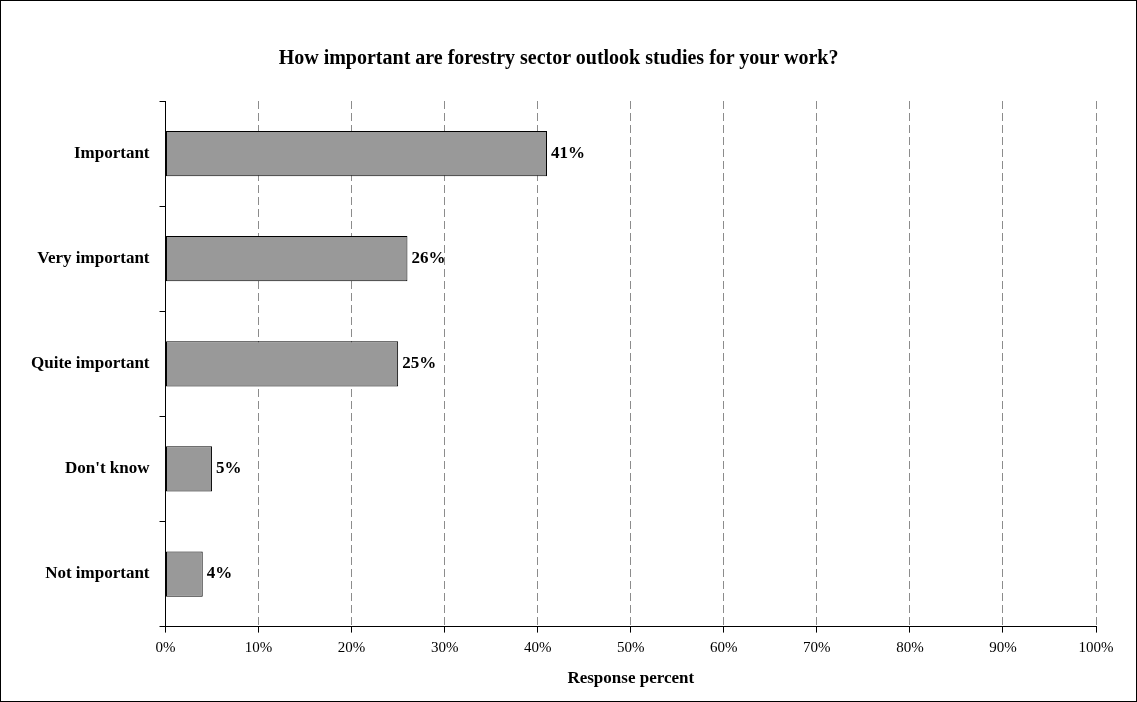 The width and height of the screenshot is (1137, 702). I want to click on x-tick-label: 90%, so click(1003, 646).